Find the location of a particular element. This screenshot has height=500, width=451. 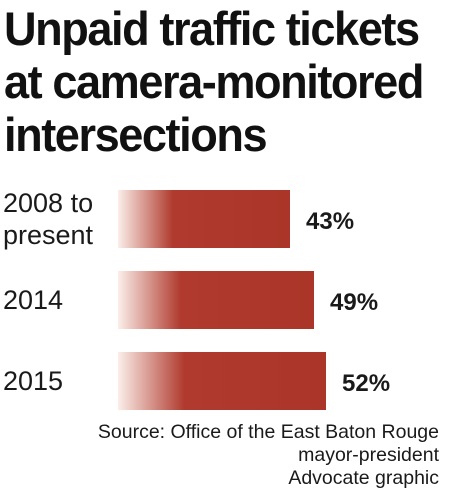

category-label: 2008 to is located at coordinates (48, 203).